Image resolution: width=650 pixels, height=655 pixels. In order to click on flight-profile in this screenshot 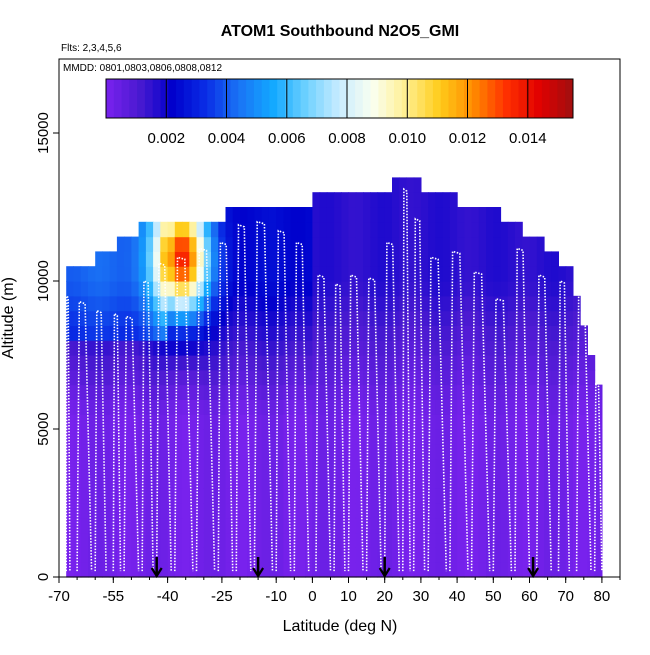, I will do `click(391, 406)`.